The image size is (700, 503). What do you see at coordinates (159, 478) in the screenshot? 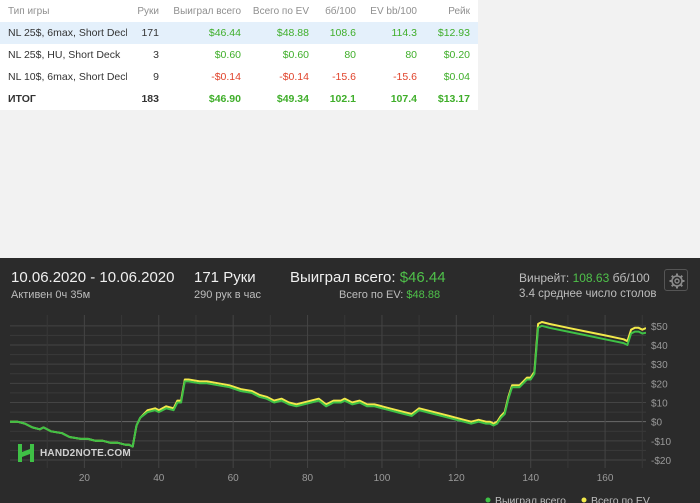
I see `x-tick-label: 40` at bounding box center [159, 478].